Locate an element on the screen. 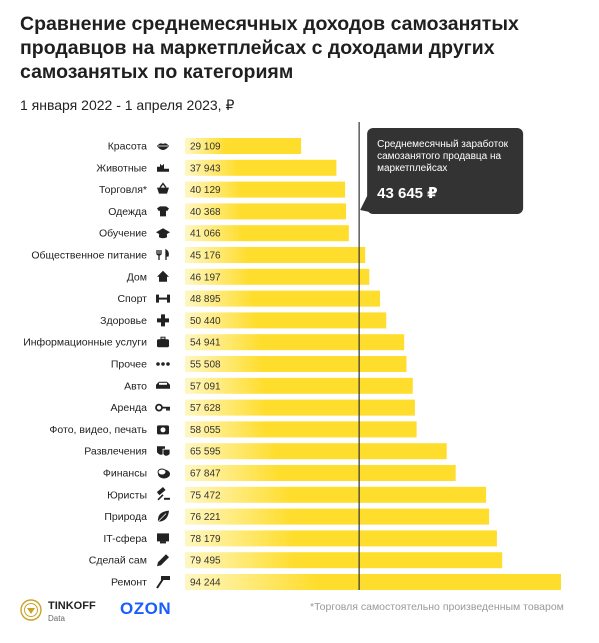  callout-box is located at coordinates (445, 171).